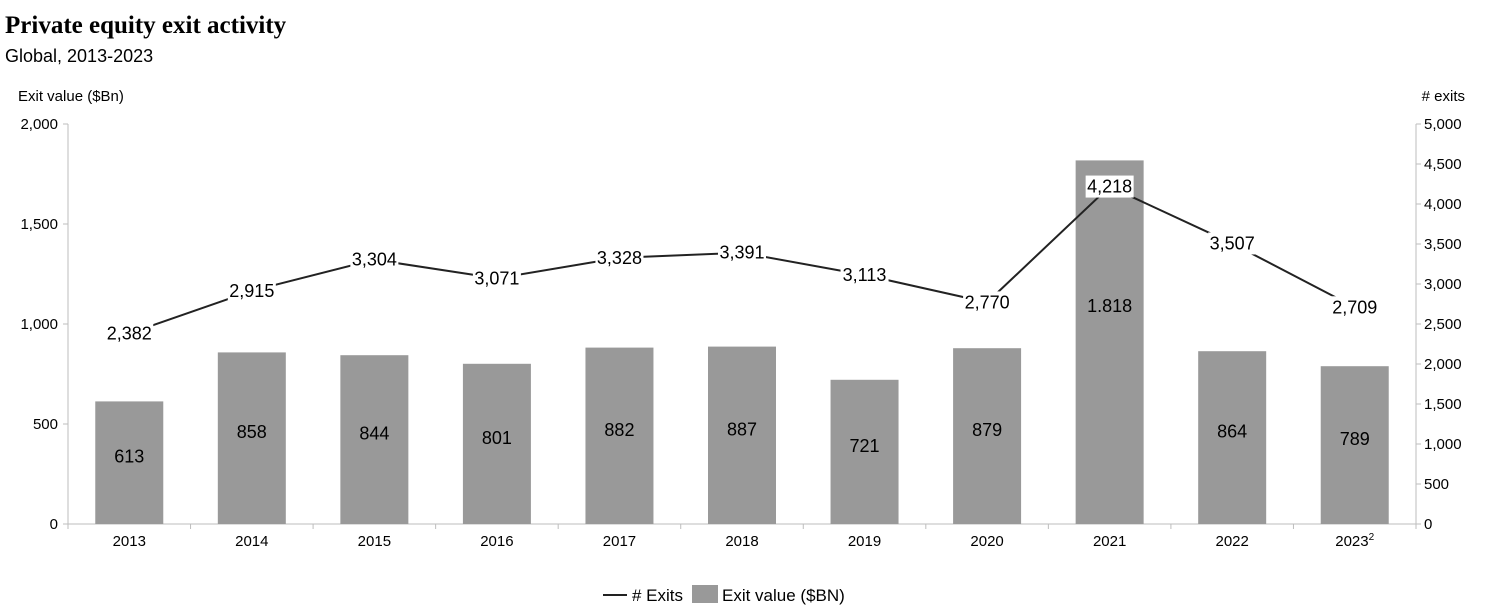 The height and width of the screenshot is (610, 1490). Describe the element at coordinates (1231, 541) in the screenshot. I see `x-tick-label: 2022` at that location.